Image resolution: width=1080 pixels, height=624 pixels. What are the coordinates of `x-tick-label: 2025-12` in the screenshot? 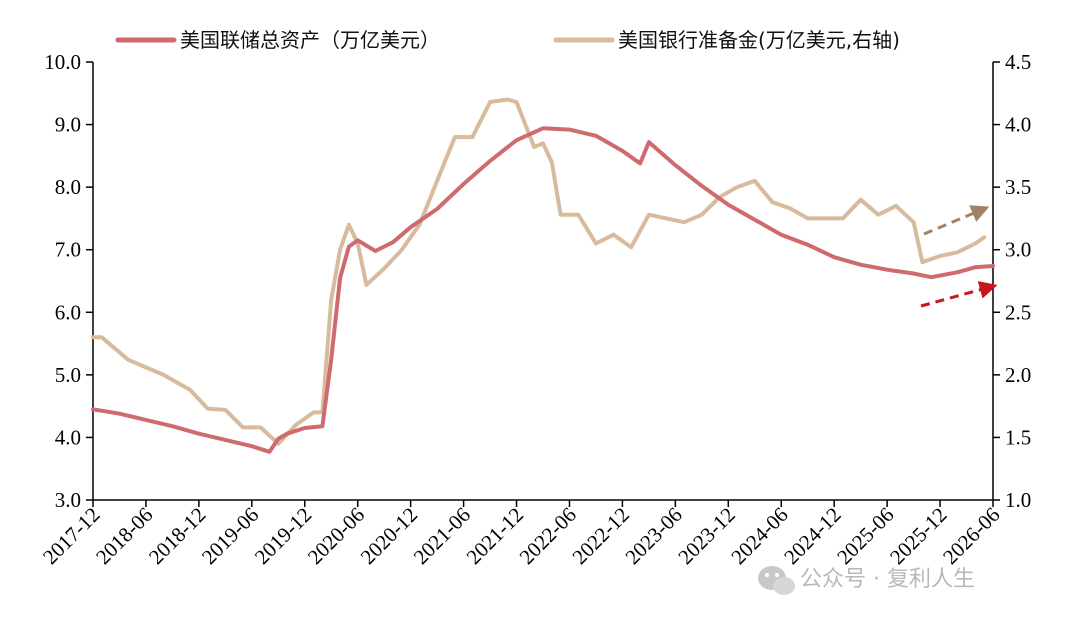 It's located at (918, 536).